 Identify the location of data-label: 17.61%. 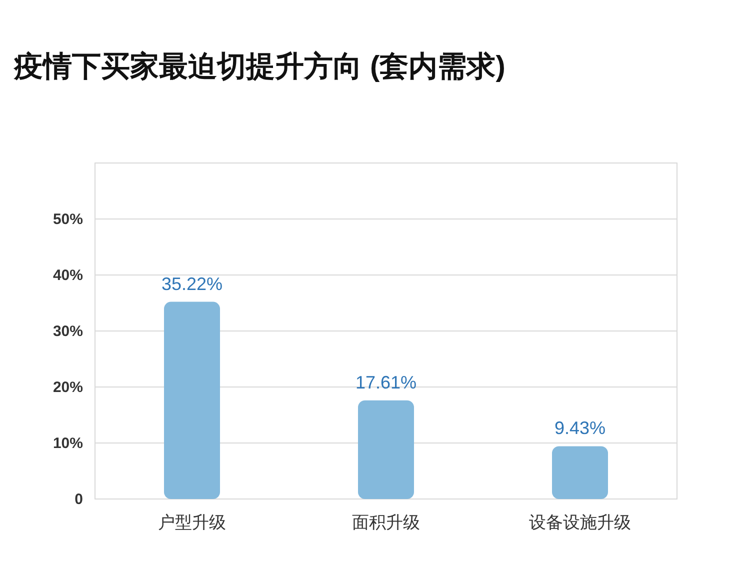
(386, 382).